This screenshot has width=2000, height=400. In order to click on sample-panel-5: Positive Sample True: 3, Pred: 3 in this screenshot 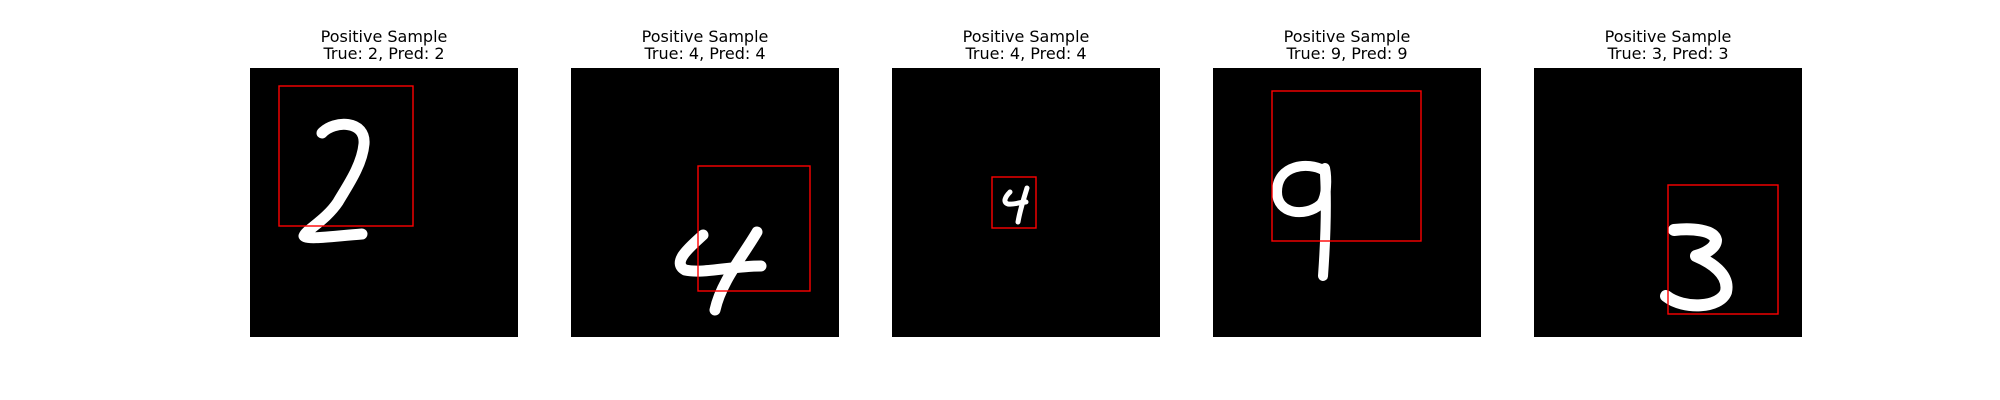, I will do `click(1668, 200)`.